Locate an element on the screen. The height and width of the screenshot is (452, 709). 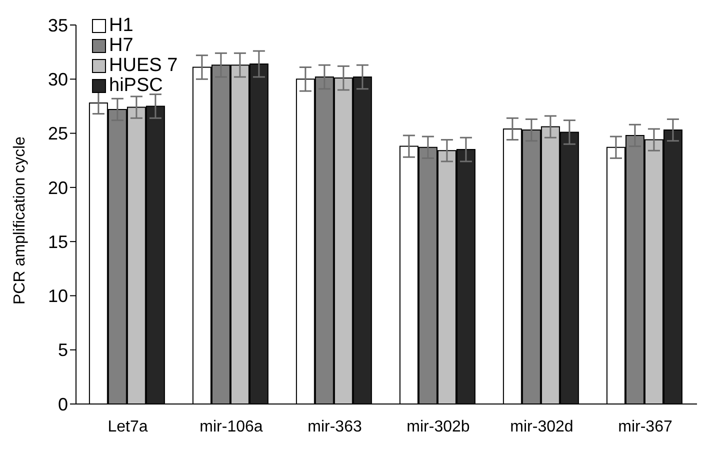
x-tick-label: mir-367 is located at coordinates (645, 427).